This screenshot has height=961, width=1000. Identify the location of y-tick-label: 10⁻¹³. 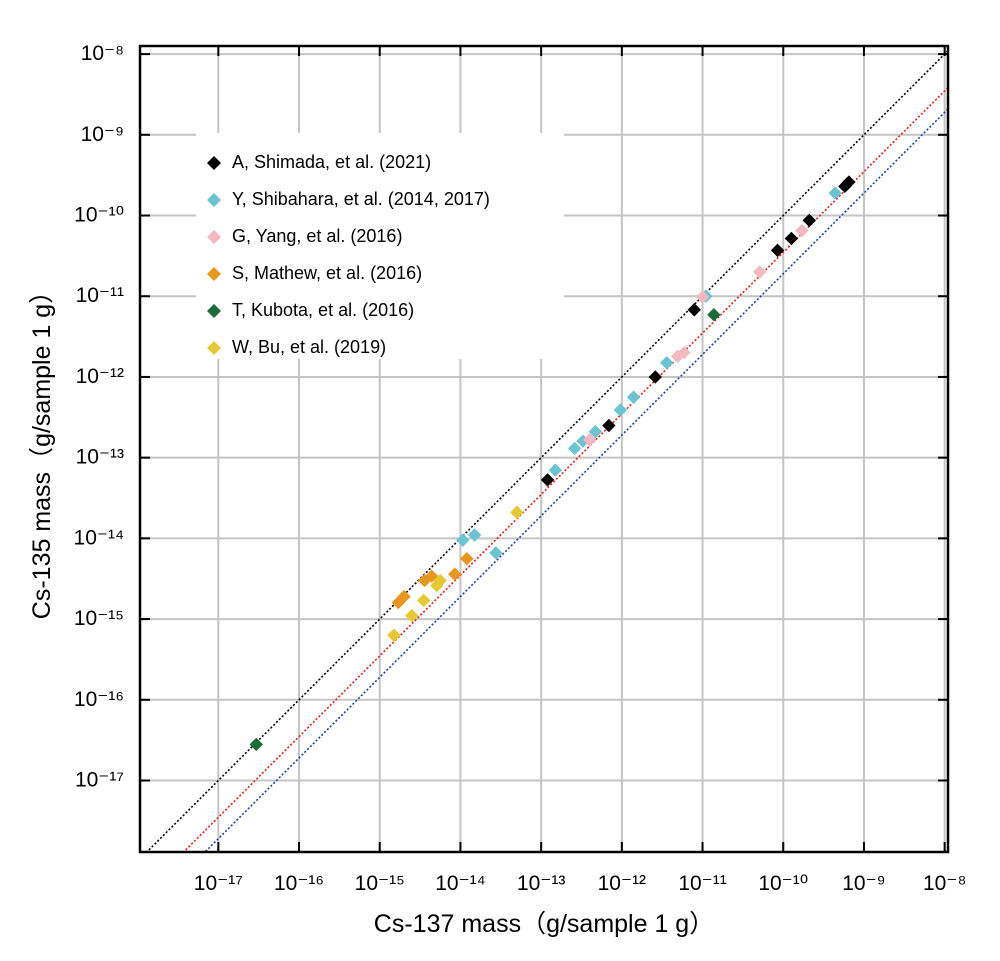
(100, 457).